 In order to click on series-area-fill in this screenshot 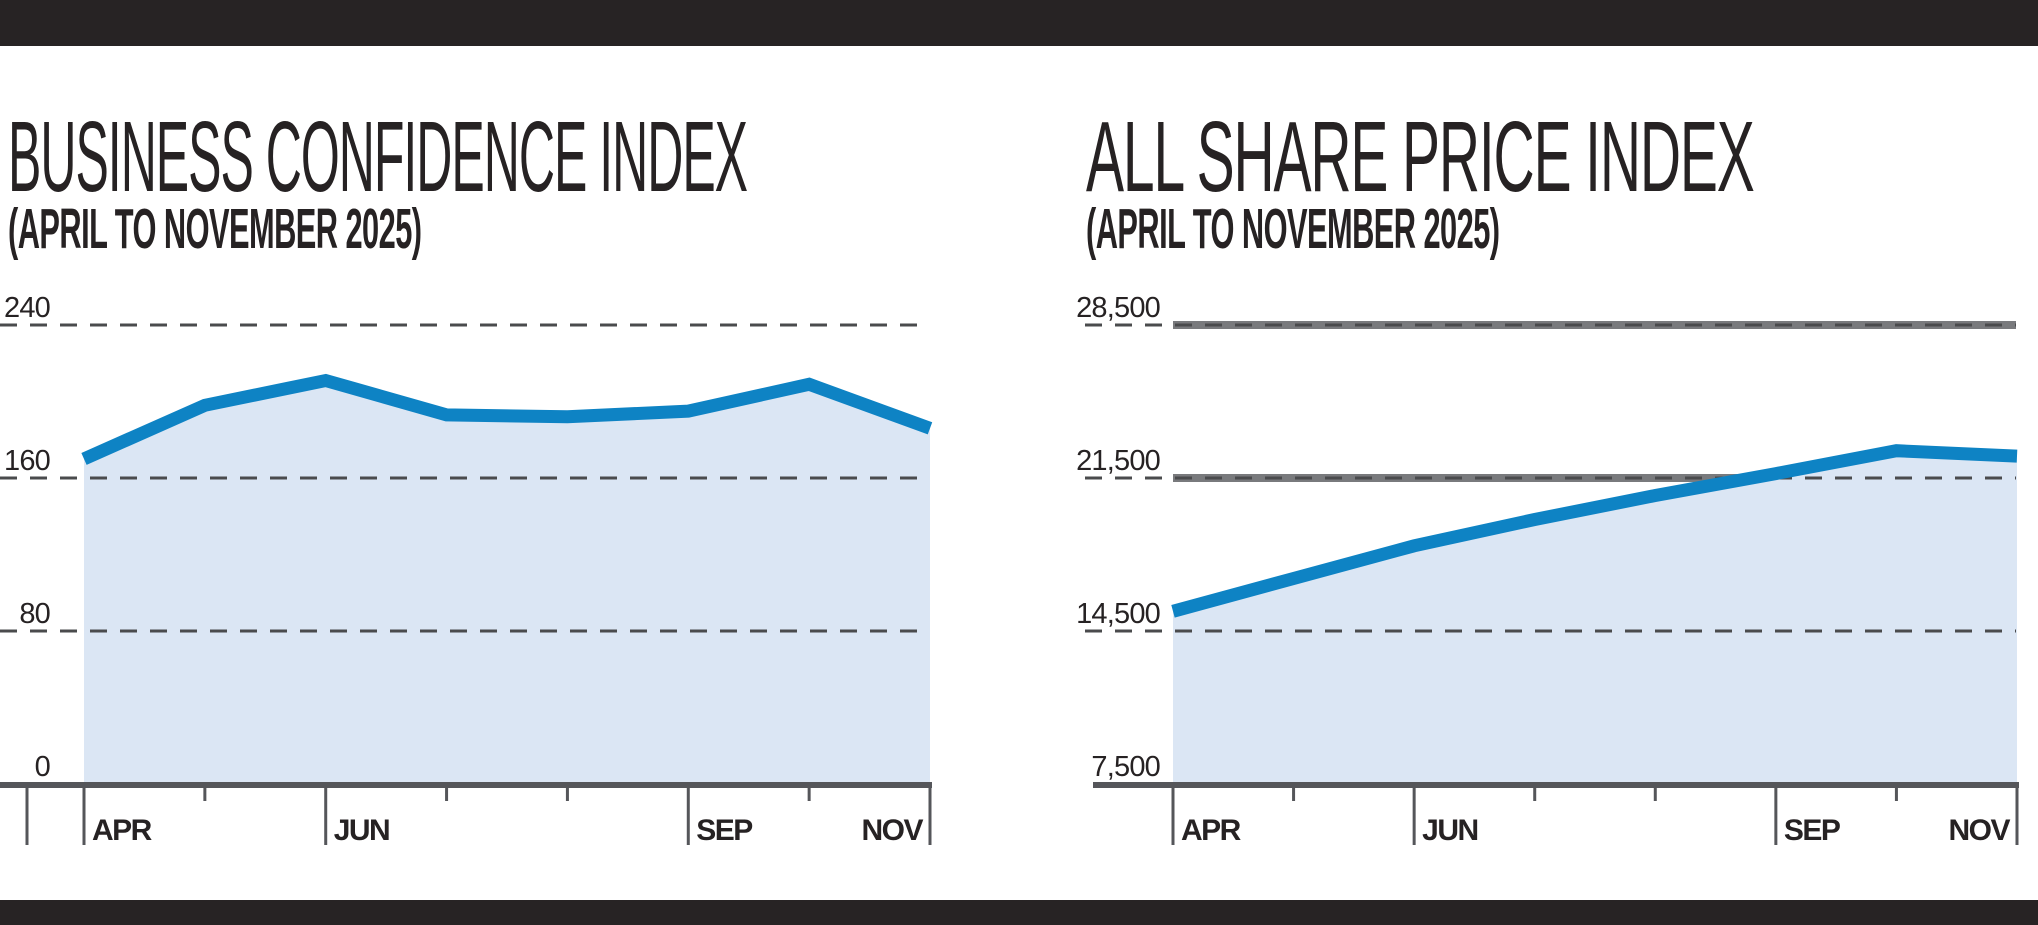, I will do `click(1595, 617)`.